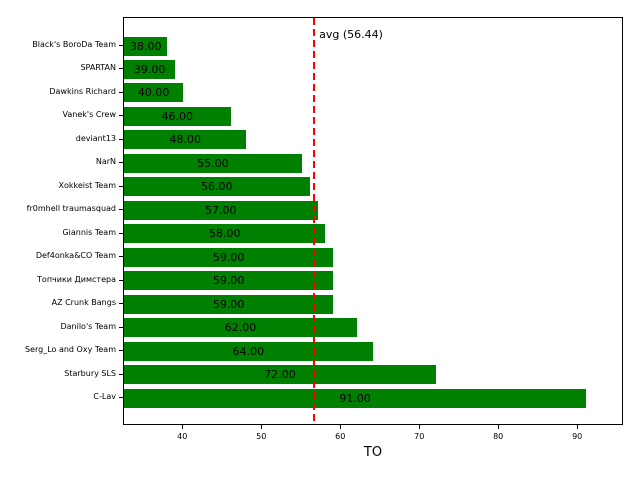  I want to click on bar: 48.00, so click(185, 140).